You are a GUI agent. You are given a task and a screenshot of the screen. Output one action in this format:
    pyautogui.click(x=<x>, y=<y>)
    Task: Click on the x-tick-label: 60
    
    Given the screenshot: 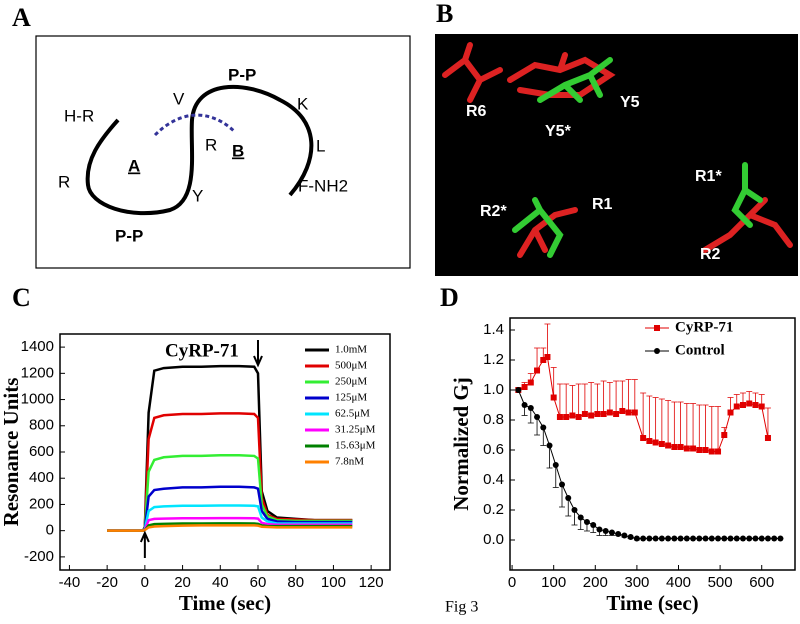 What is the action you would take?
    pyautogui.click(x=258, y=582)
    